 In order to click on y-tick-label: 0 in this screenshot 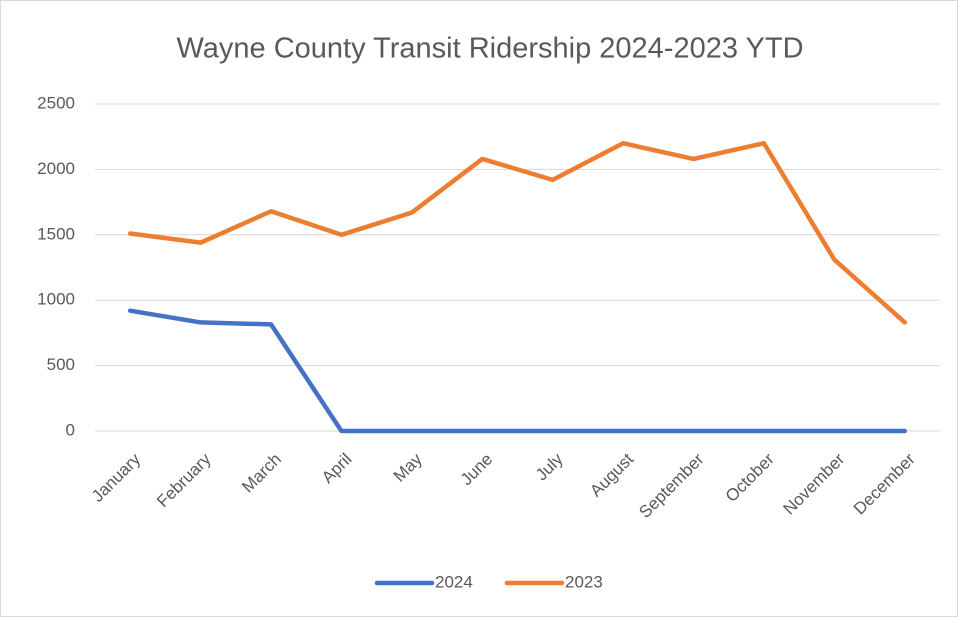, I will do `click(70, 429)`.